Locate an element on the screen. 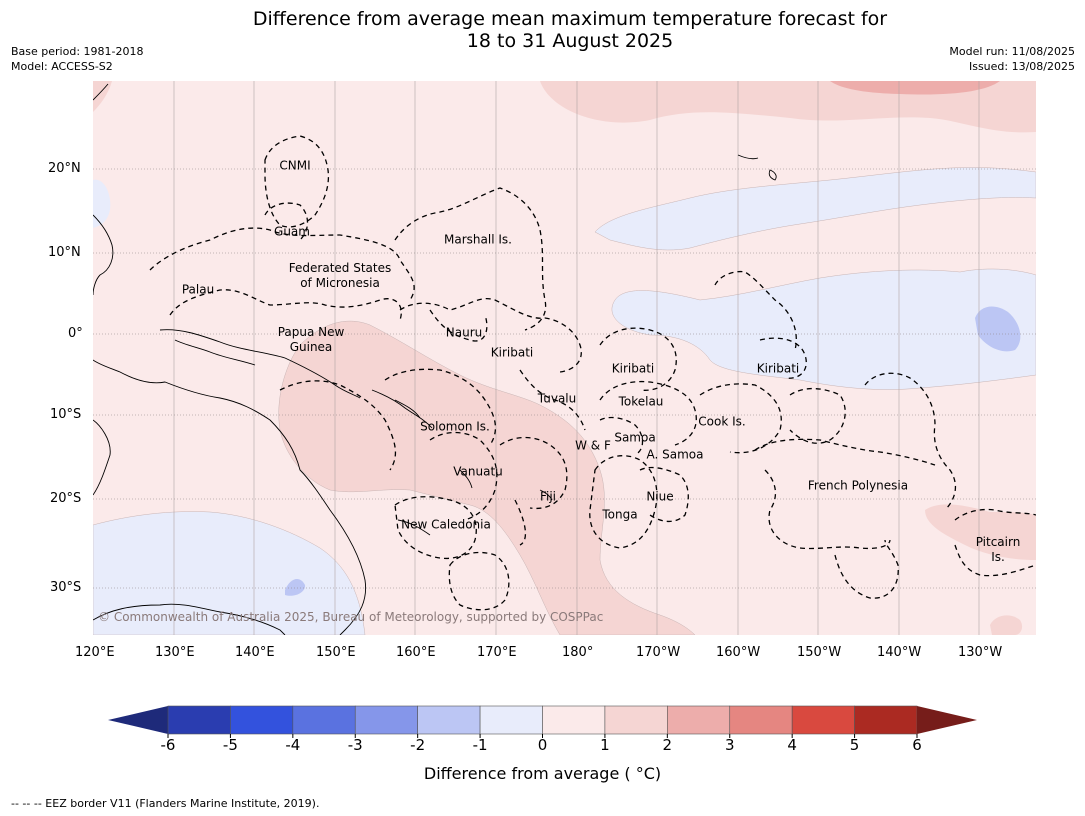  fsm-line-1: Federated States is located at coordinates (340, 268).